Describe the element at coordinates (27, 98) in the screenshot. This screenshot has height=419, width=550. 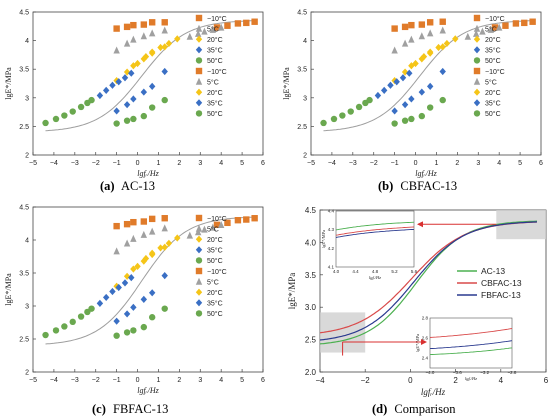
I see `y-tick-label: 3` at that location.